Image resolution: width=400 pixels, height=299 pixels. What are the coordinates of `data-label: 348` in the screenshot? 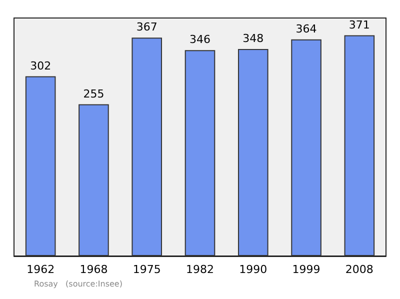 It's located at (253, 38).